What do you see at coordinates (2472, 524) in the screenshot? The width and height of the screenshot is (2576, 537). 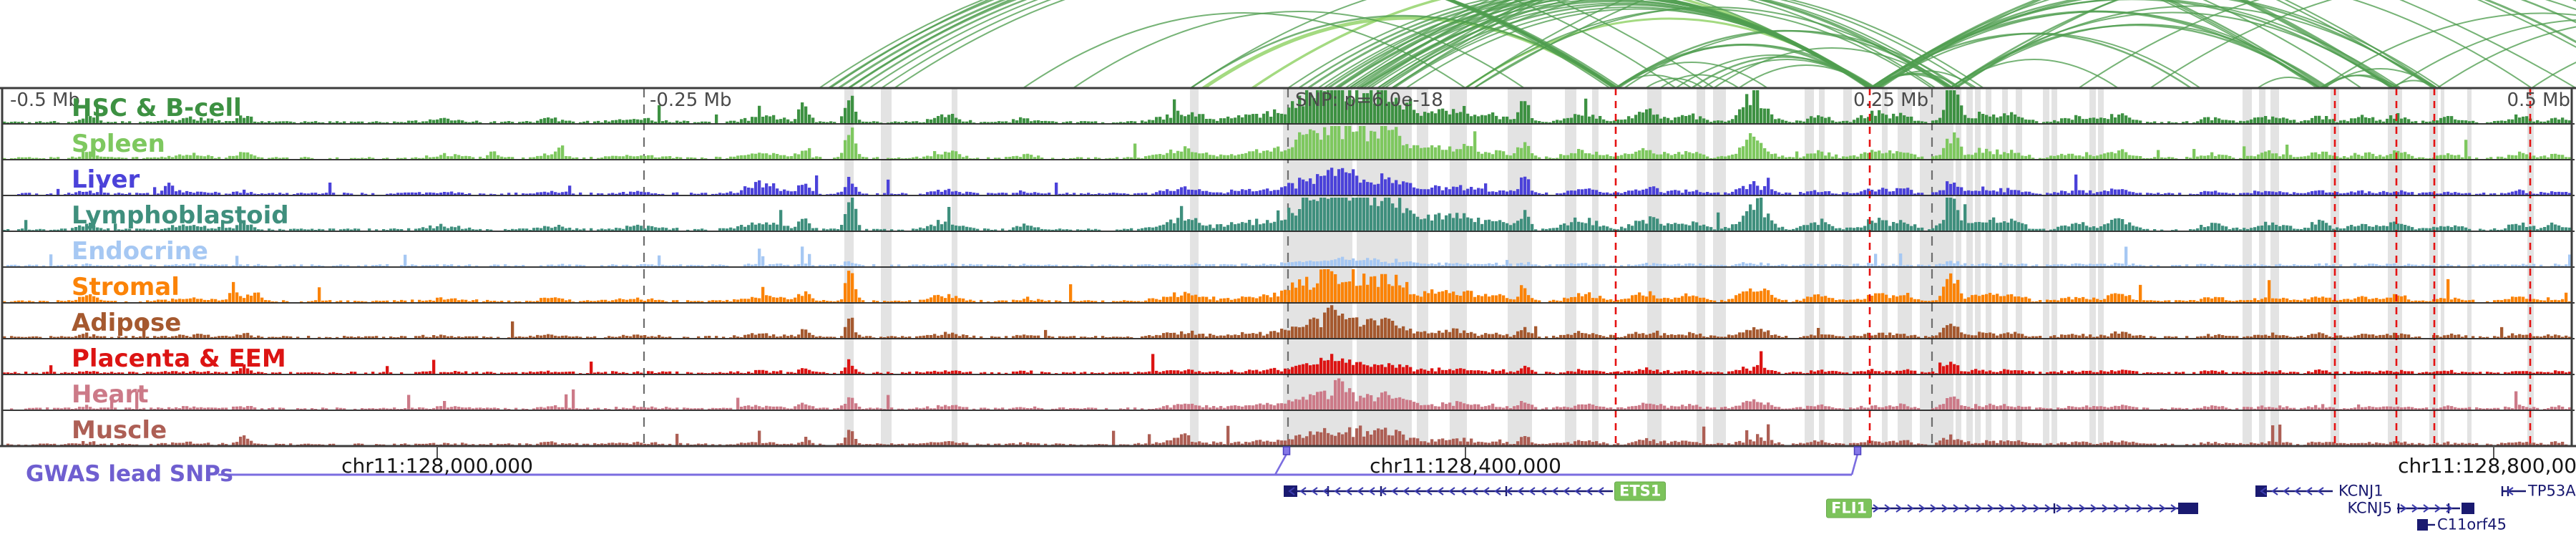 I see `gene-label-C11orf45: C11orf45` at bounding box center [2472, 524].